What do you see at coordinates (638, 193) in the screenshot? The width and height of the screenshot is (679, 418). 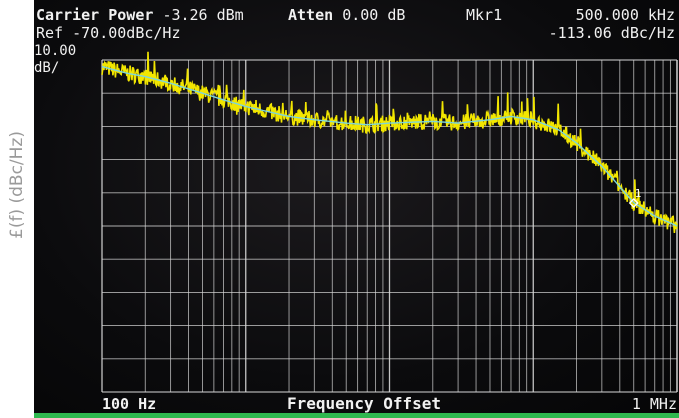 I see `marker-number: 1` at bounding box center [638, 193].